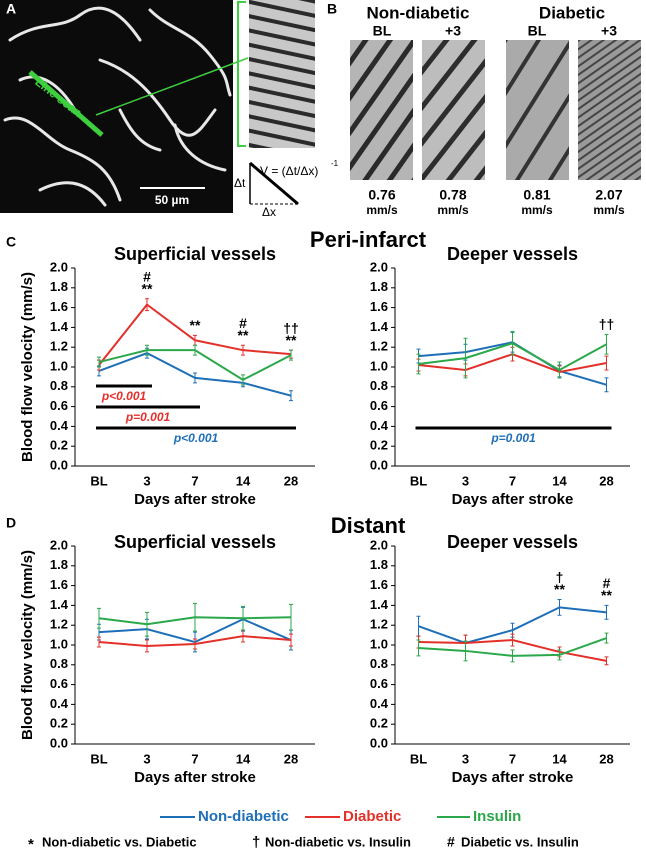 The width and height of the screenshot is (646, 852). I want to click on section-title: Distant, so click(368, 525).